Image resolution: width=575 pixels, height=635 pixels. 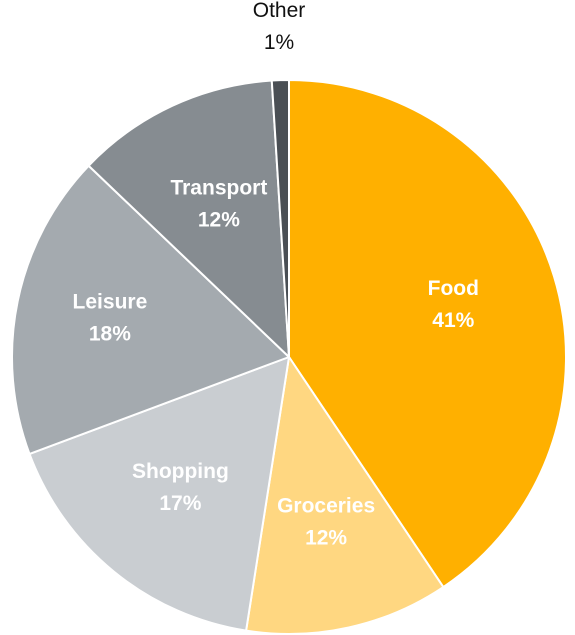 I want to click on pie-slice-other, so click(x=280, y=218).